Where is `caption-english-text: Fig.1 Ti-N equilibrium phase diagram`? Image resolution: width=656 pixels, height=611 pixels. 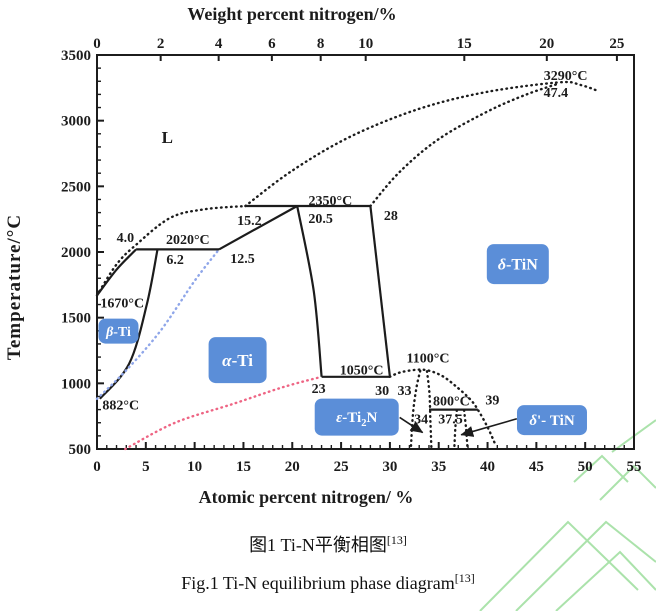
caption-english-text: Fig.1 Ti-N equilibrium phase diagram is located at coordinates (318, 583).